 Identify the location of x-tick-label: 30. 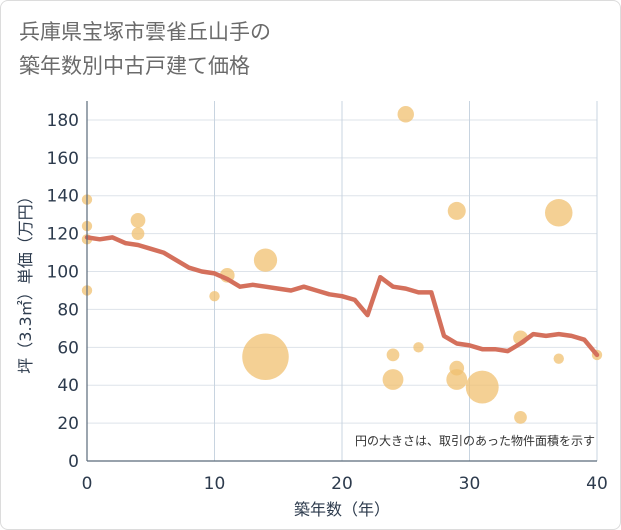
(470, 484).